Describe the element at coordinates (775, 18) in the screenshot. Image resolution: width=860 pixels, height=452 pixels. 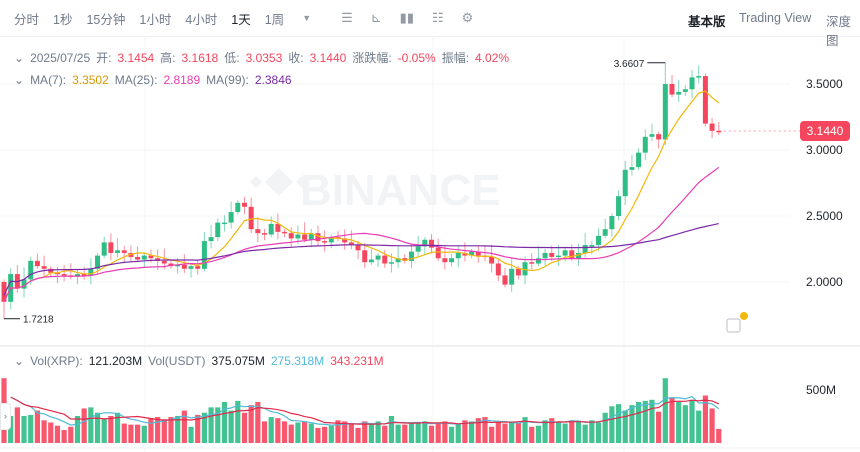
I see `view-tradingview: Trading View` at that location.